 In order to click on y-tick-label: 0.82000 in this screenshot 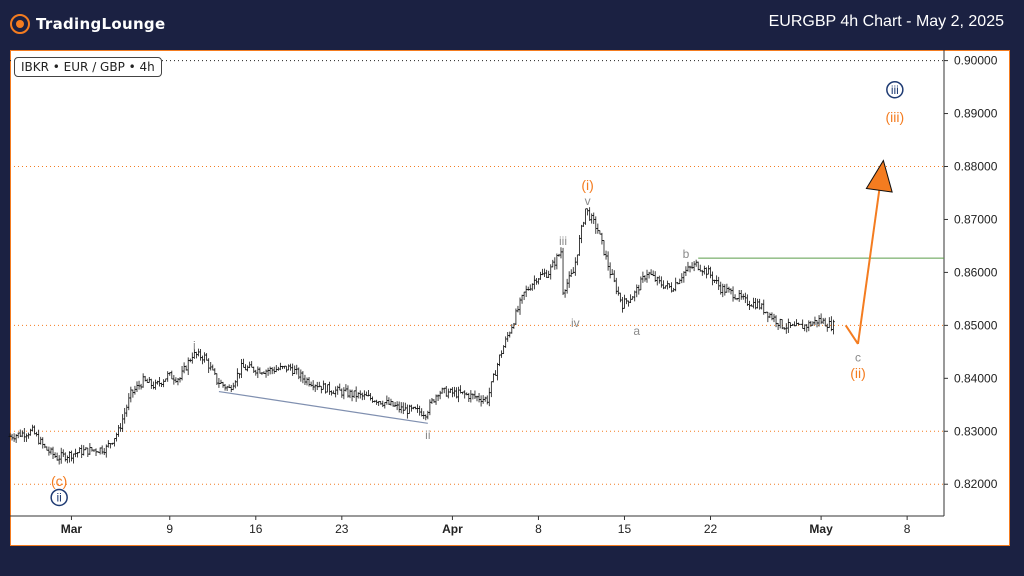, I will do `click(976, 484)`.